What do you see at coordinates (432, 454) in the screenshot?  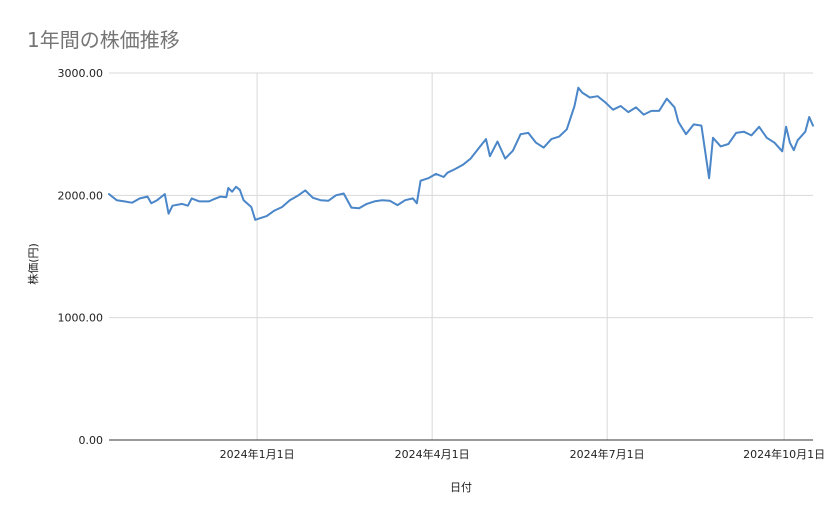 I see `x-tick-label: 2024年4月1日` at bounding box center [432, 454].